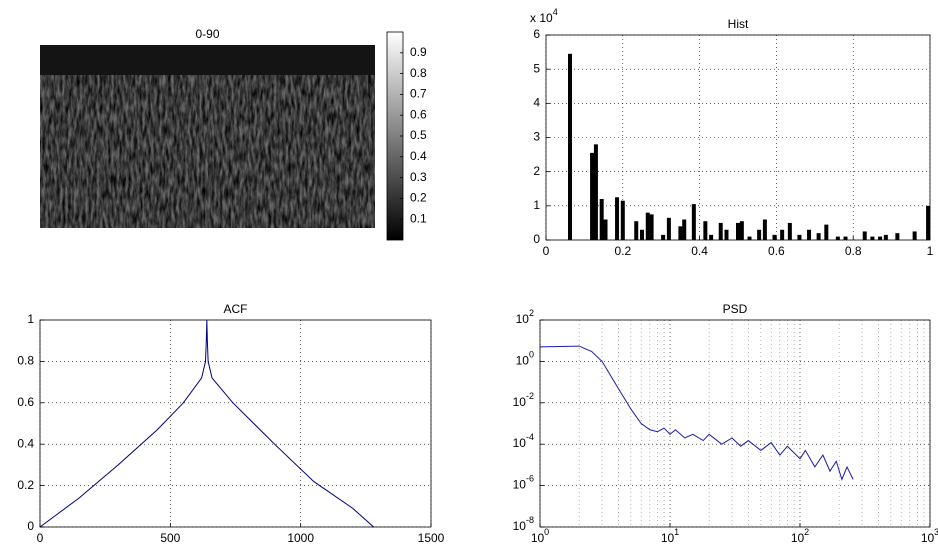 The height and width of the screenshot is (554, 938). I want to click on y-tick-label: 3, so click(536, 137).